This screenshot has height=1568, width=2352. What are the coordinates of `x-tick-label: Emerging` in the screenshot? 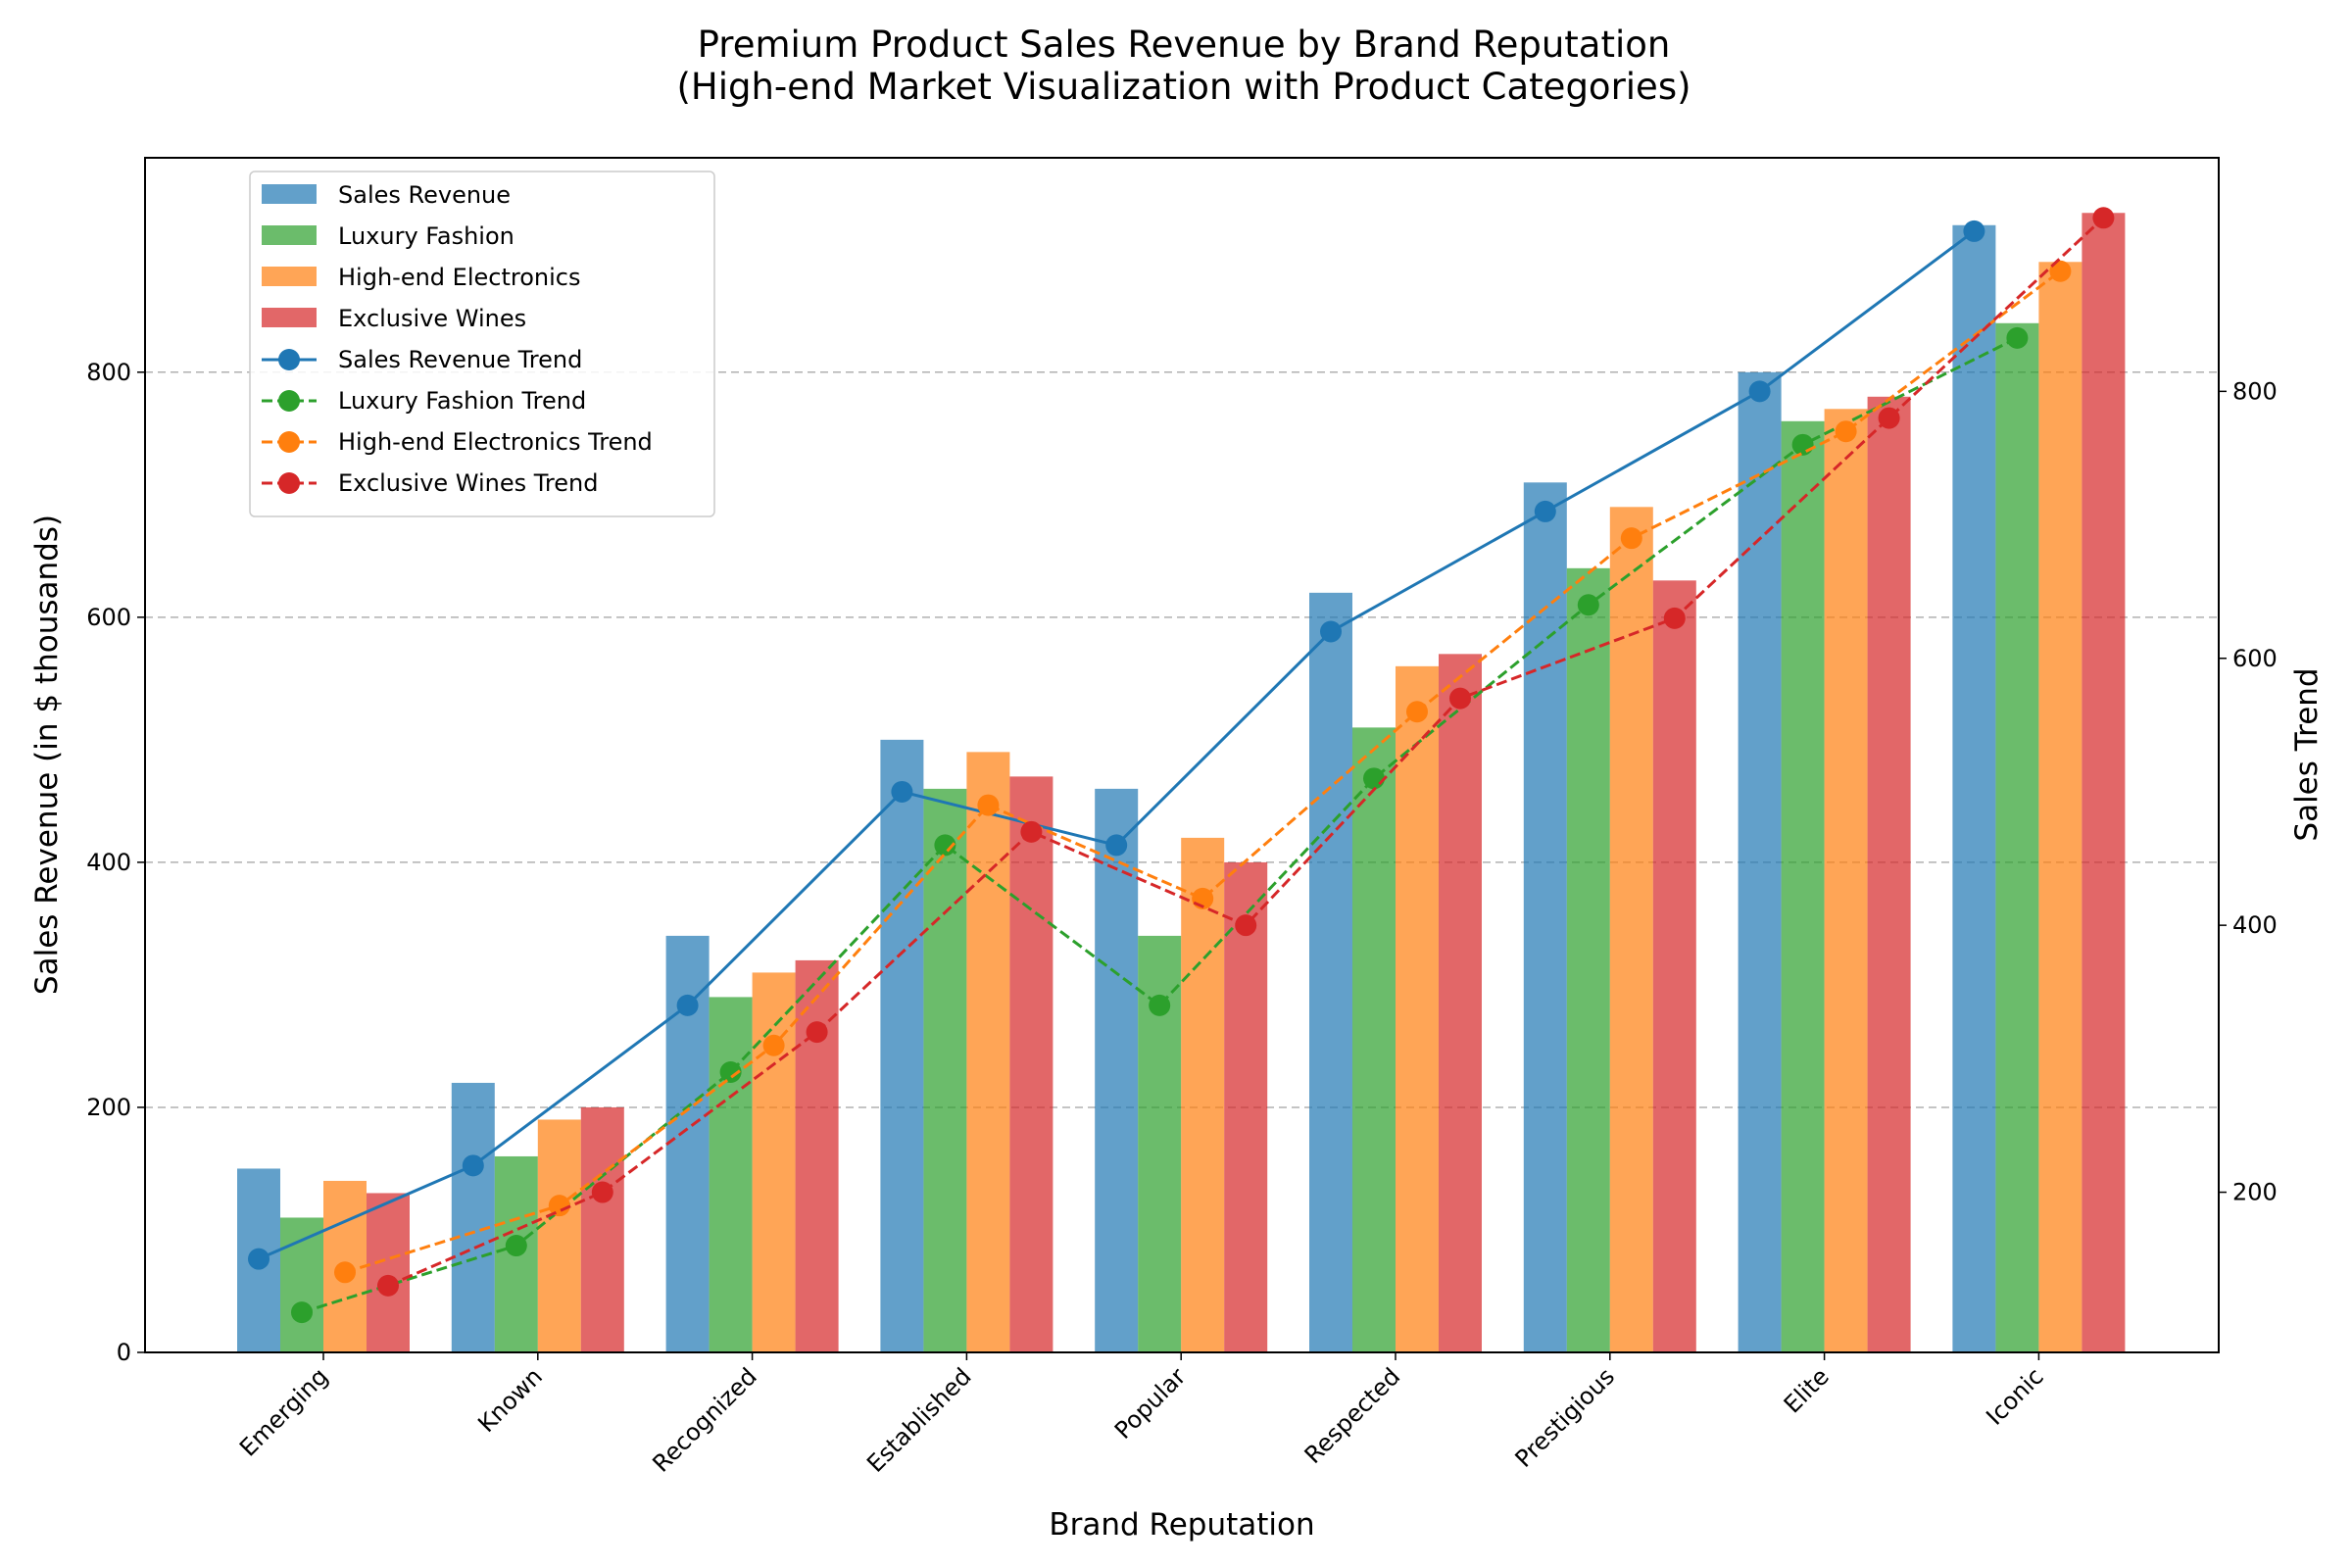 It's located at (283, 1411).